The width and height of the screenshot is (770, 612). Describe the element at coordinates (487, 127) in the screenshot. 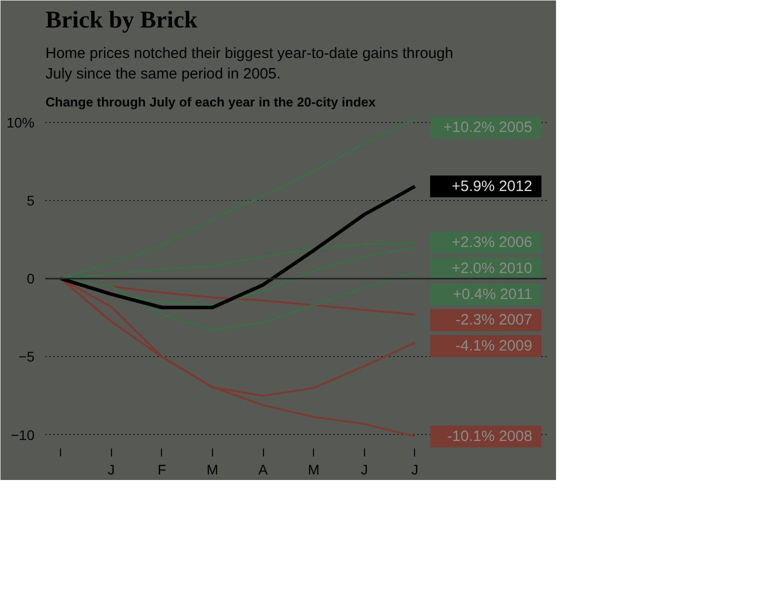

I see `text: +10.2% 2005` at that location.